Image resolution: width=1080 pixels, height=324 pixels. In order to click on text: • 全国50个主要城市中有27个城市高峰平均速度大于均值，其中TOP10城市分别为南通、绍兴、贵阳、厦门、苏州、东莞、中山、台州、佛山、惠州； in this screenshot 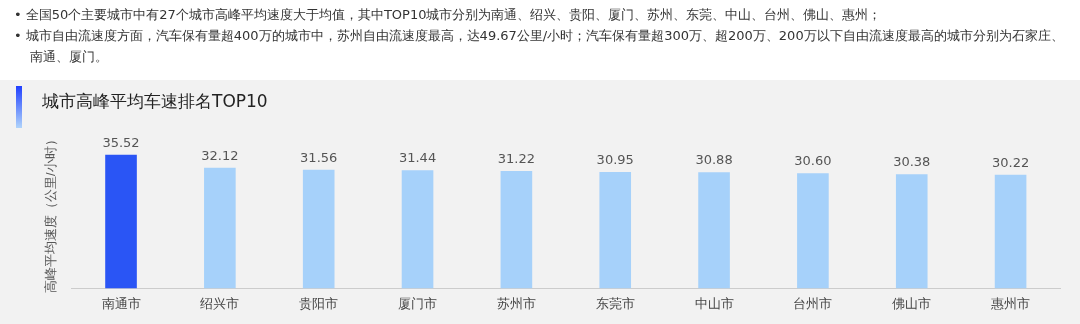, I will do `click(448, 15)`.